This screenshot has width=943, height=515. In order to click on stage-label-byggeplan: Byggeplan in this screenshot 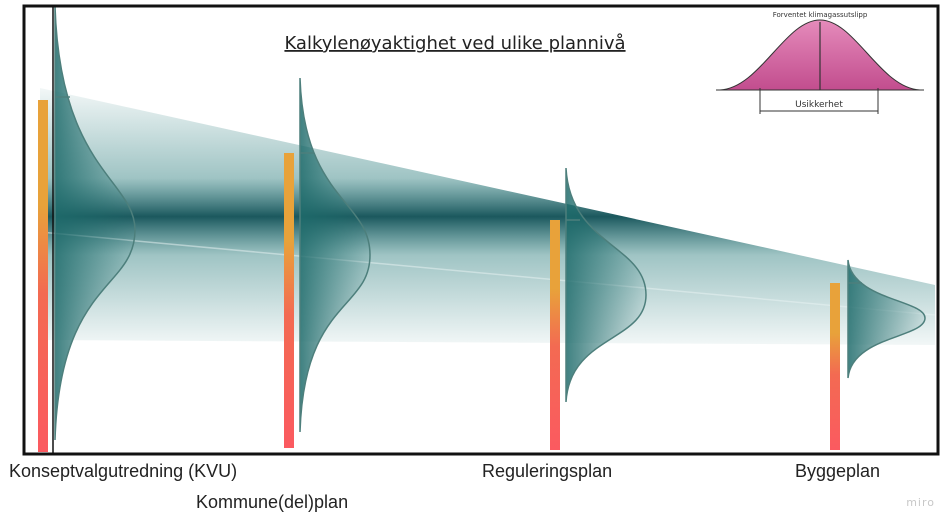, I will do `click(838, 471)`.